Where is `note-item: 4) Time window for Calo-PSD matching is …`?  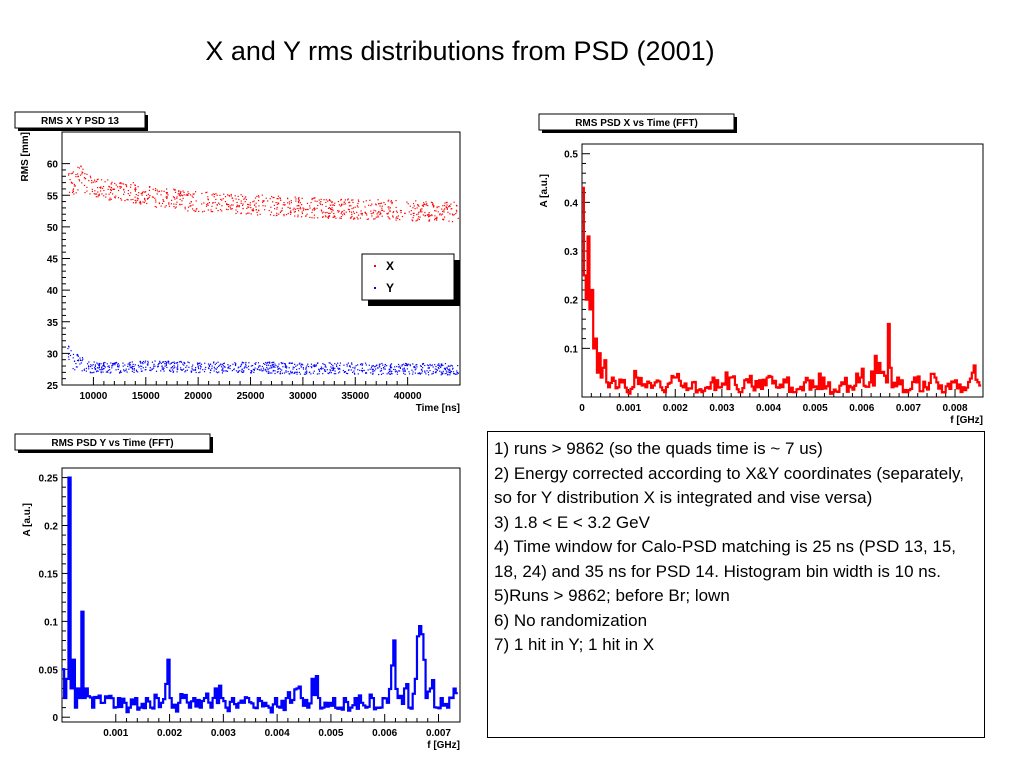
note-item: 4) Time window for Calo-PSD matching is … is located at coordinates (725, 559).